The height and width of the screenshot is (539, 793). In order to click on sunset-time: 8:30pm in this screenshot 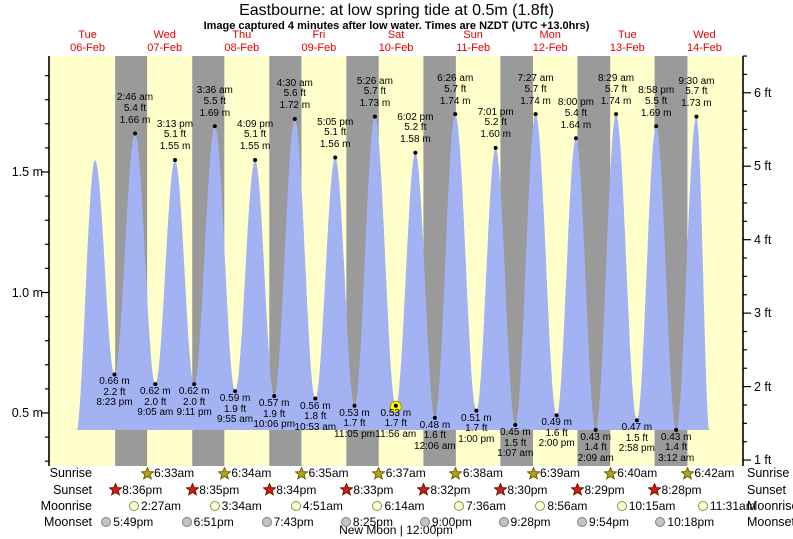, I will do `click(527, 489)`.